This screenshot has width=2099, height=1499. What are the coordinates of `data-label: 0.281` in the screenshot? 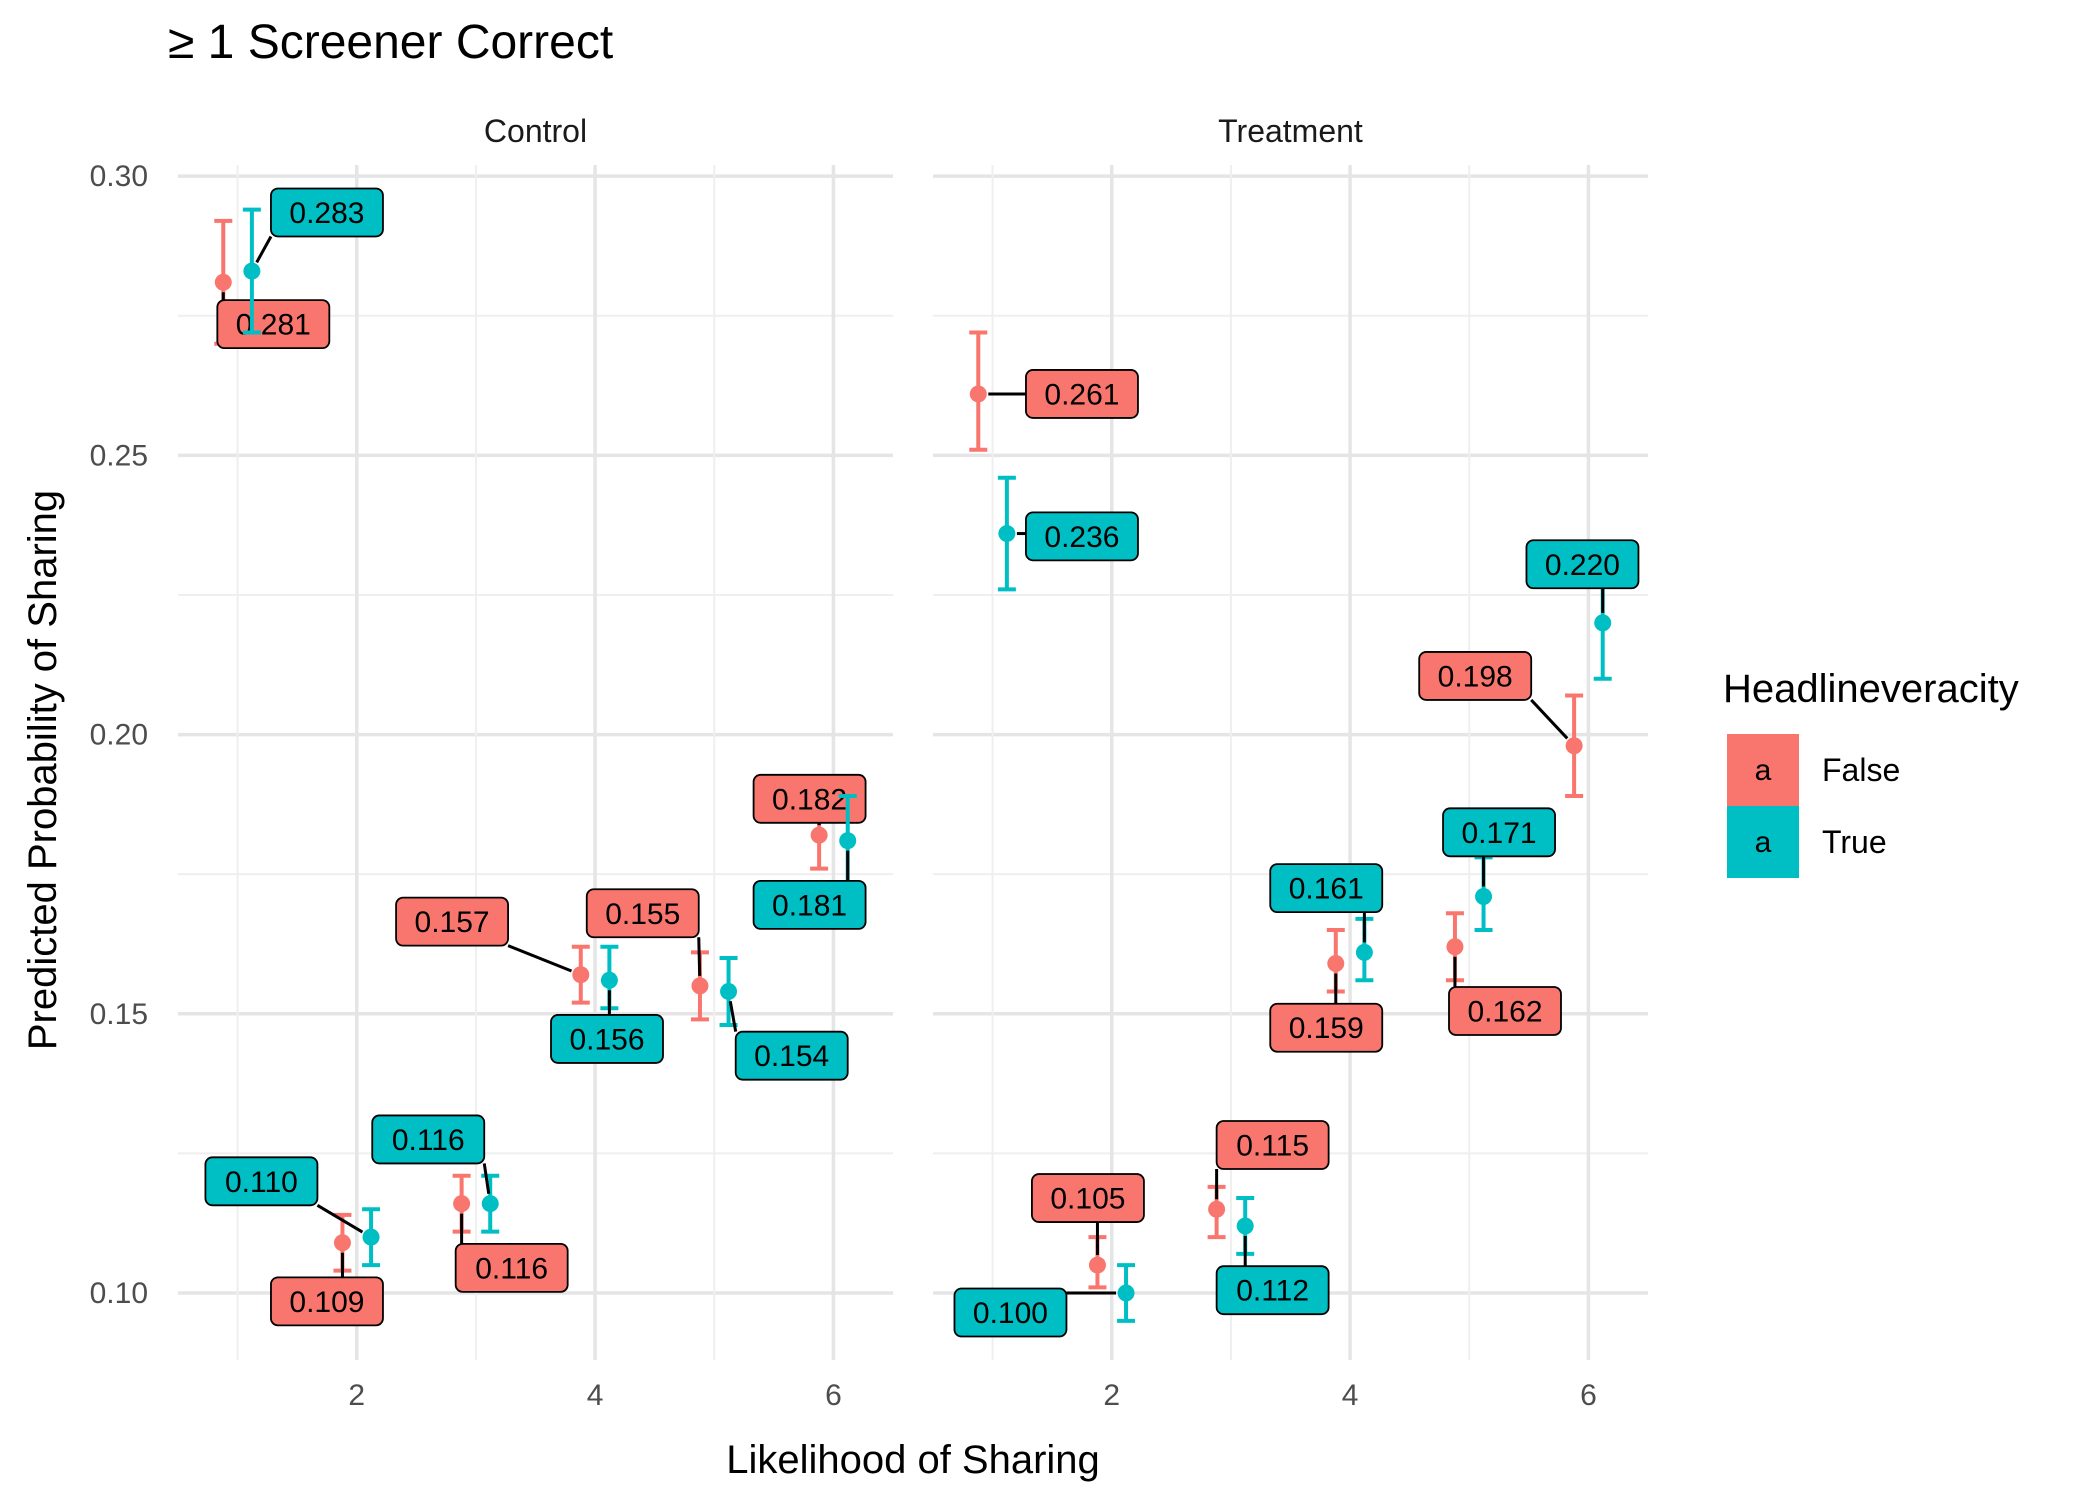 It's located at (273, 325).